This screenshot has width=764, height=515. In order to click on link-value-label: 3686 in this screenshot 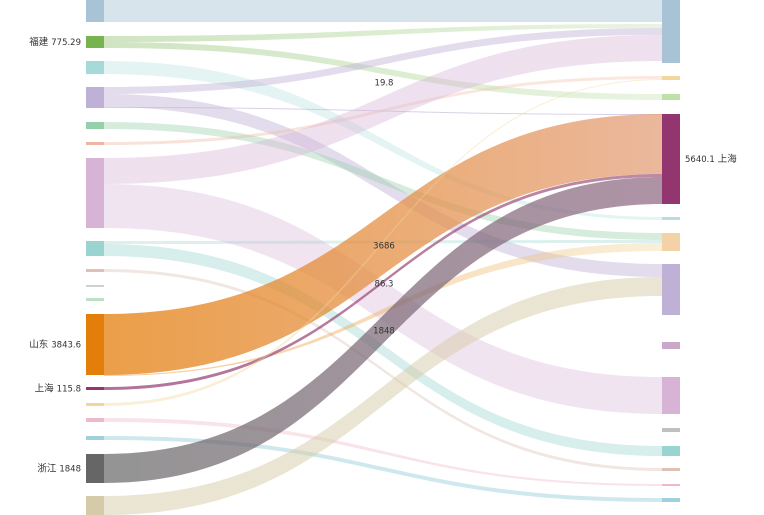, I will do `click(384, 247)`.